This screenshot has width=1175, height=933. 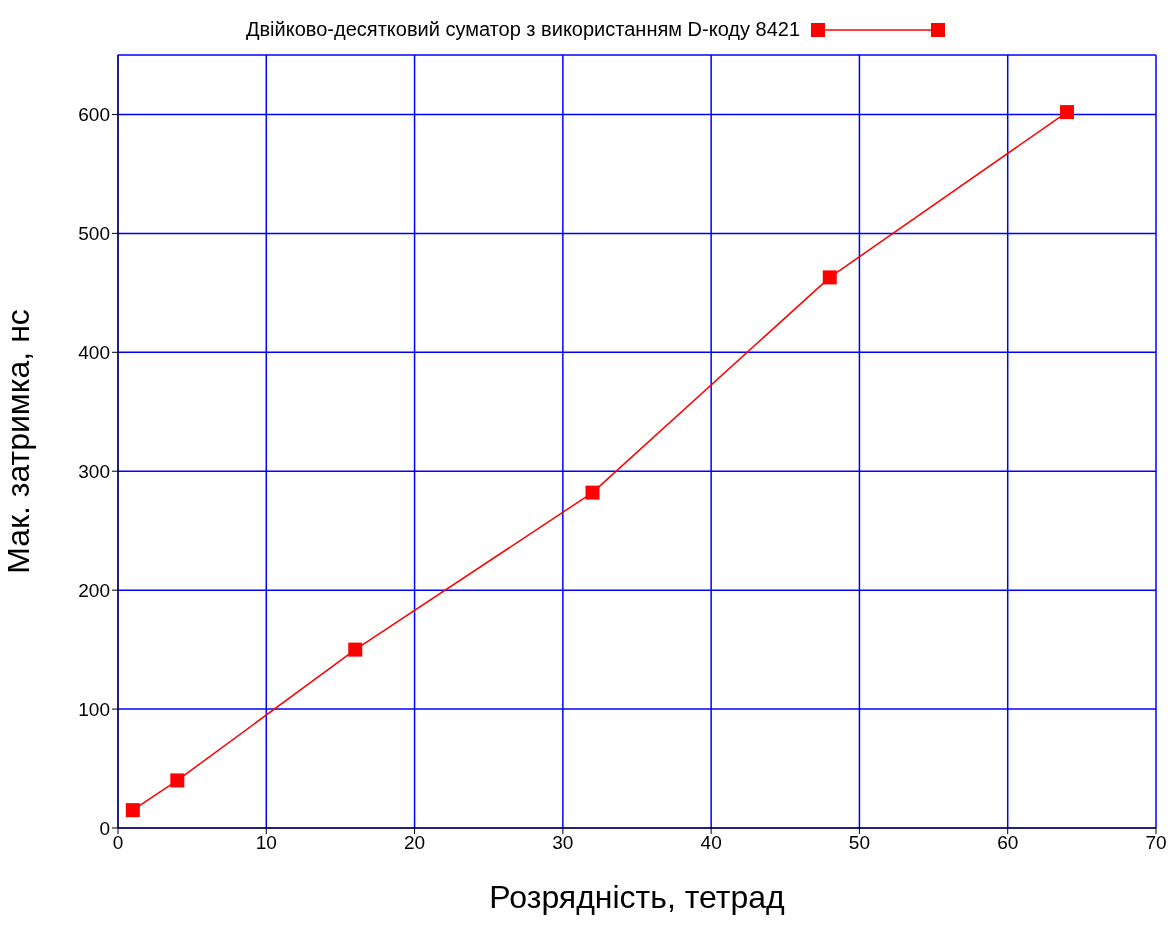 I want to click on x-tick-label: 50, so click(x=859, y=843).